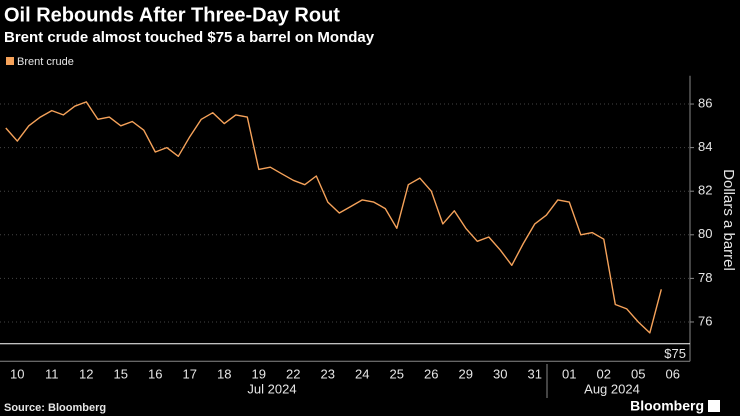  What do you see at coordinates (397, 374) in the screenshot?
I see `x-tick-label: 25` at bounding box center [397, 374].